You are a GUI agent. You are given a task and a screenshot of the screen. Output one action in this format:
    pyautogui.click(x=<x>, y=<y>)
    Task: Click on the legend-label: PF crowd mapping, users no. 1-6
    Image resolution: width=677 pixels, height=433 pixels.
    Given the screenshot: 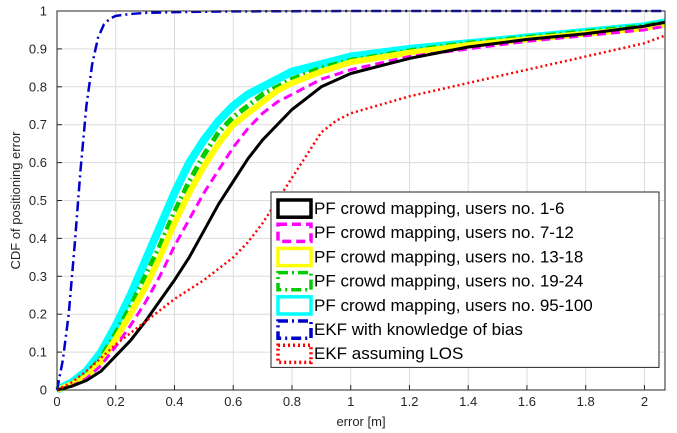 What is the action you would take?
    pyautogui.click(x=439, y=208)
    